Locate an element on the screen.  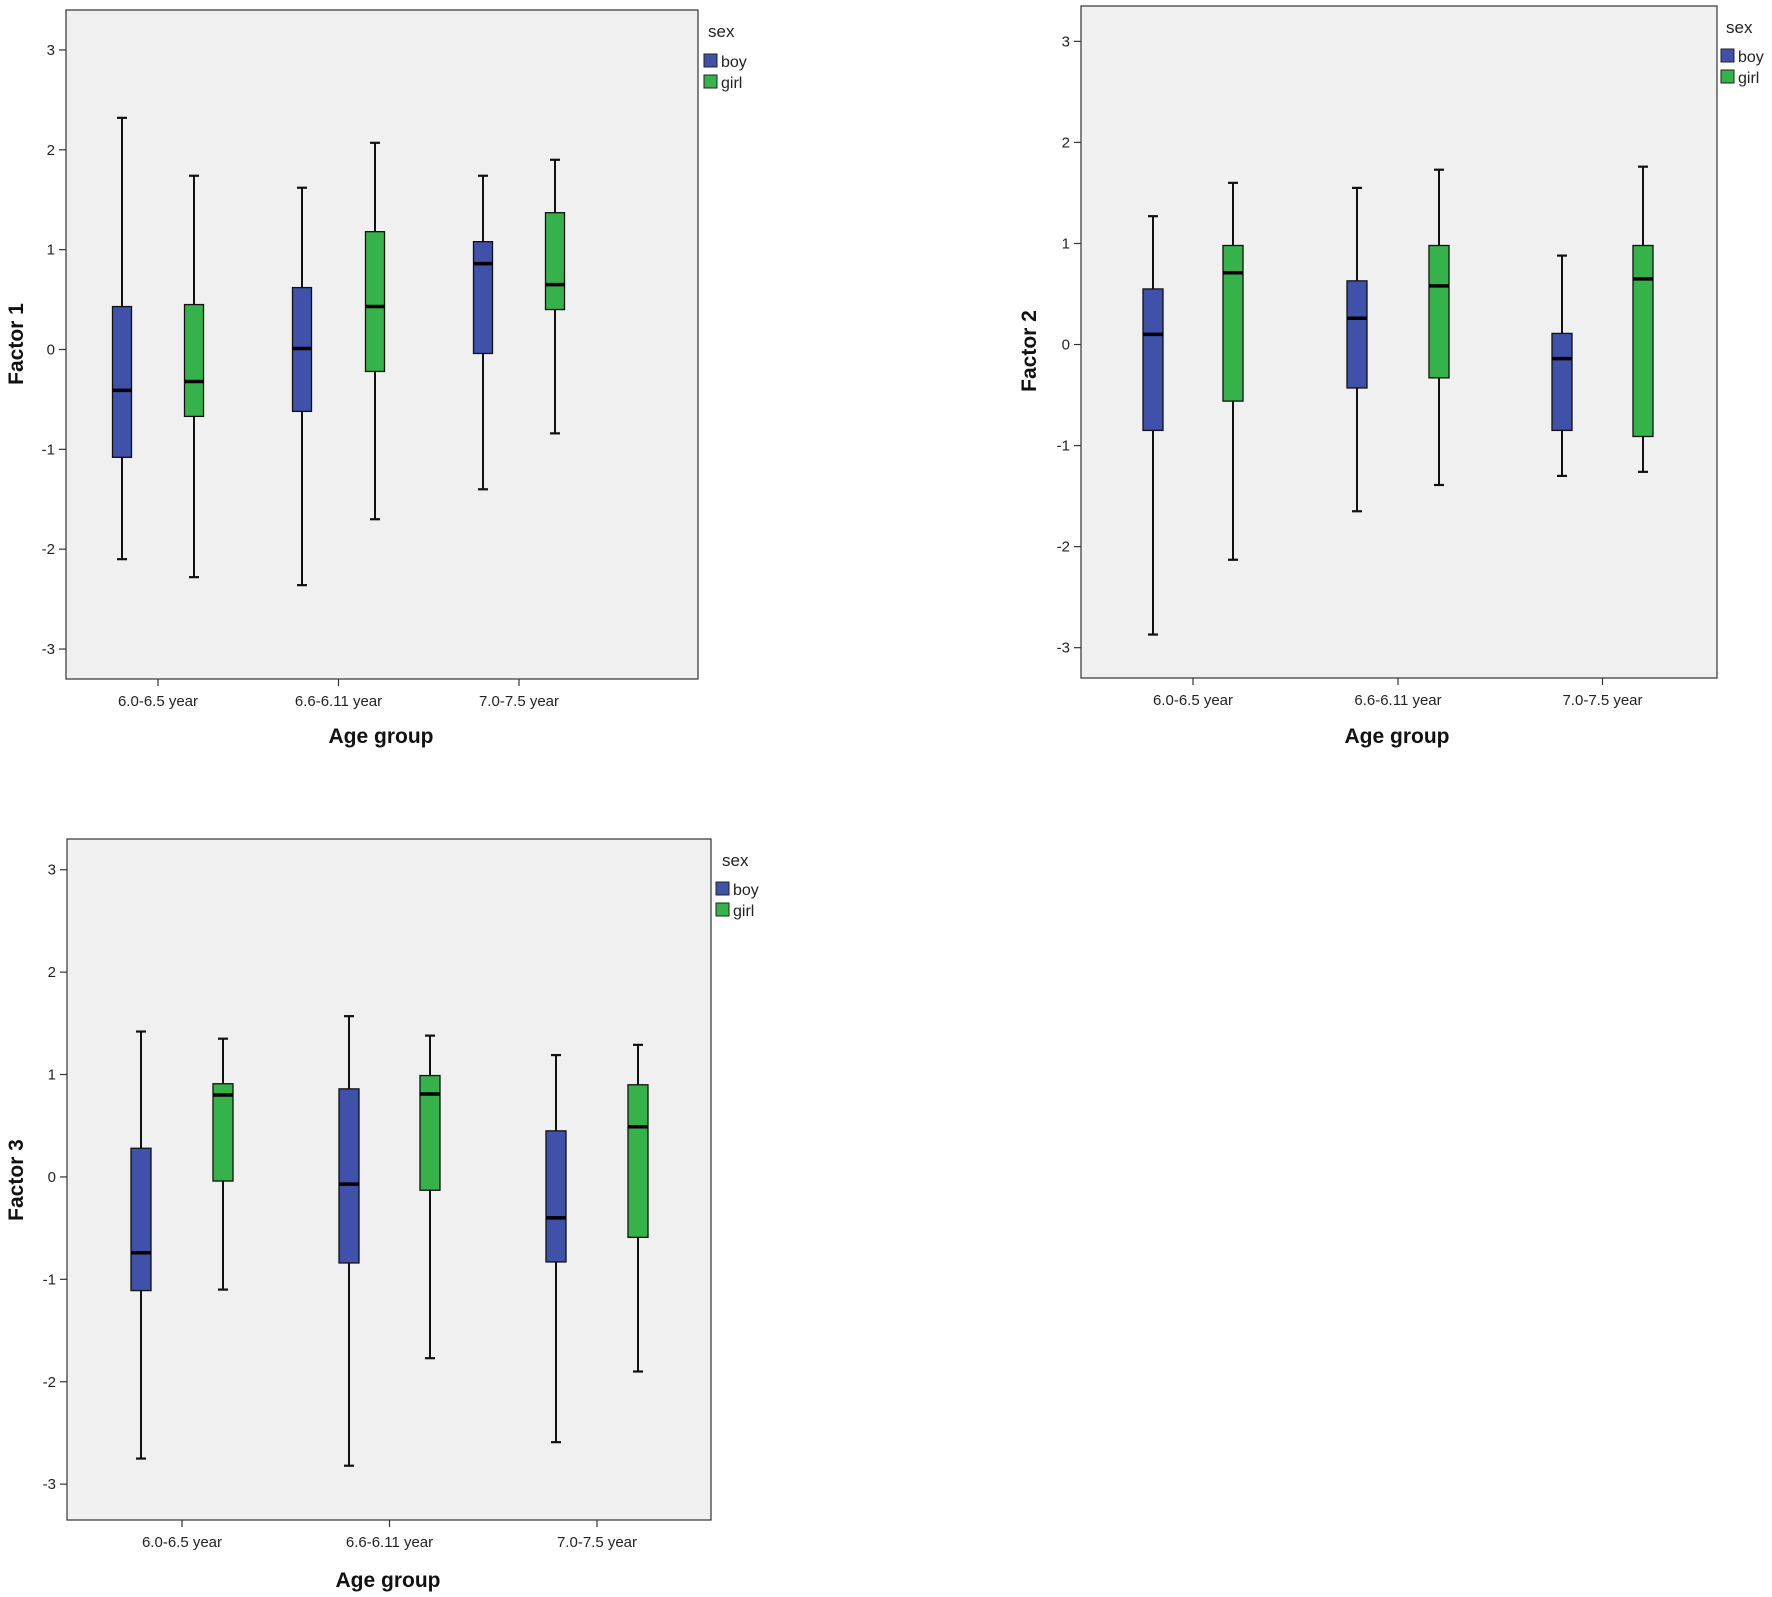
y-axis-title: Factor 1 is located at coordinates (16, 344).